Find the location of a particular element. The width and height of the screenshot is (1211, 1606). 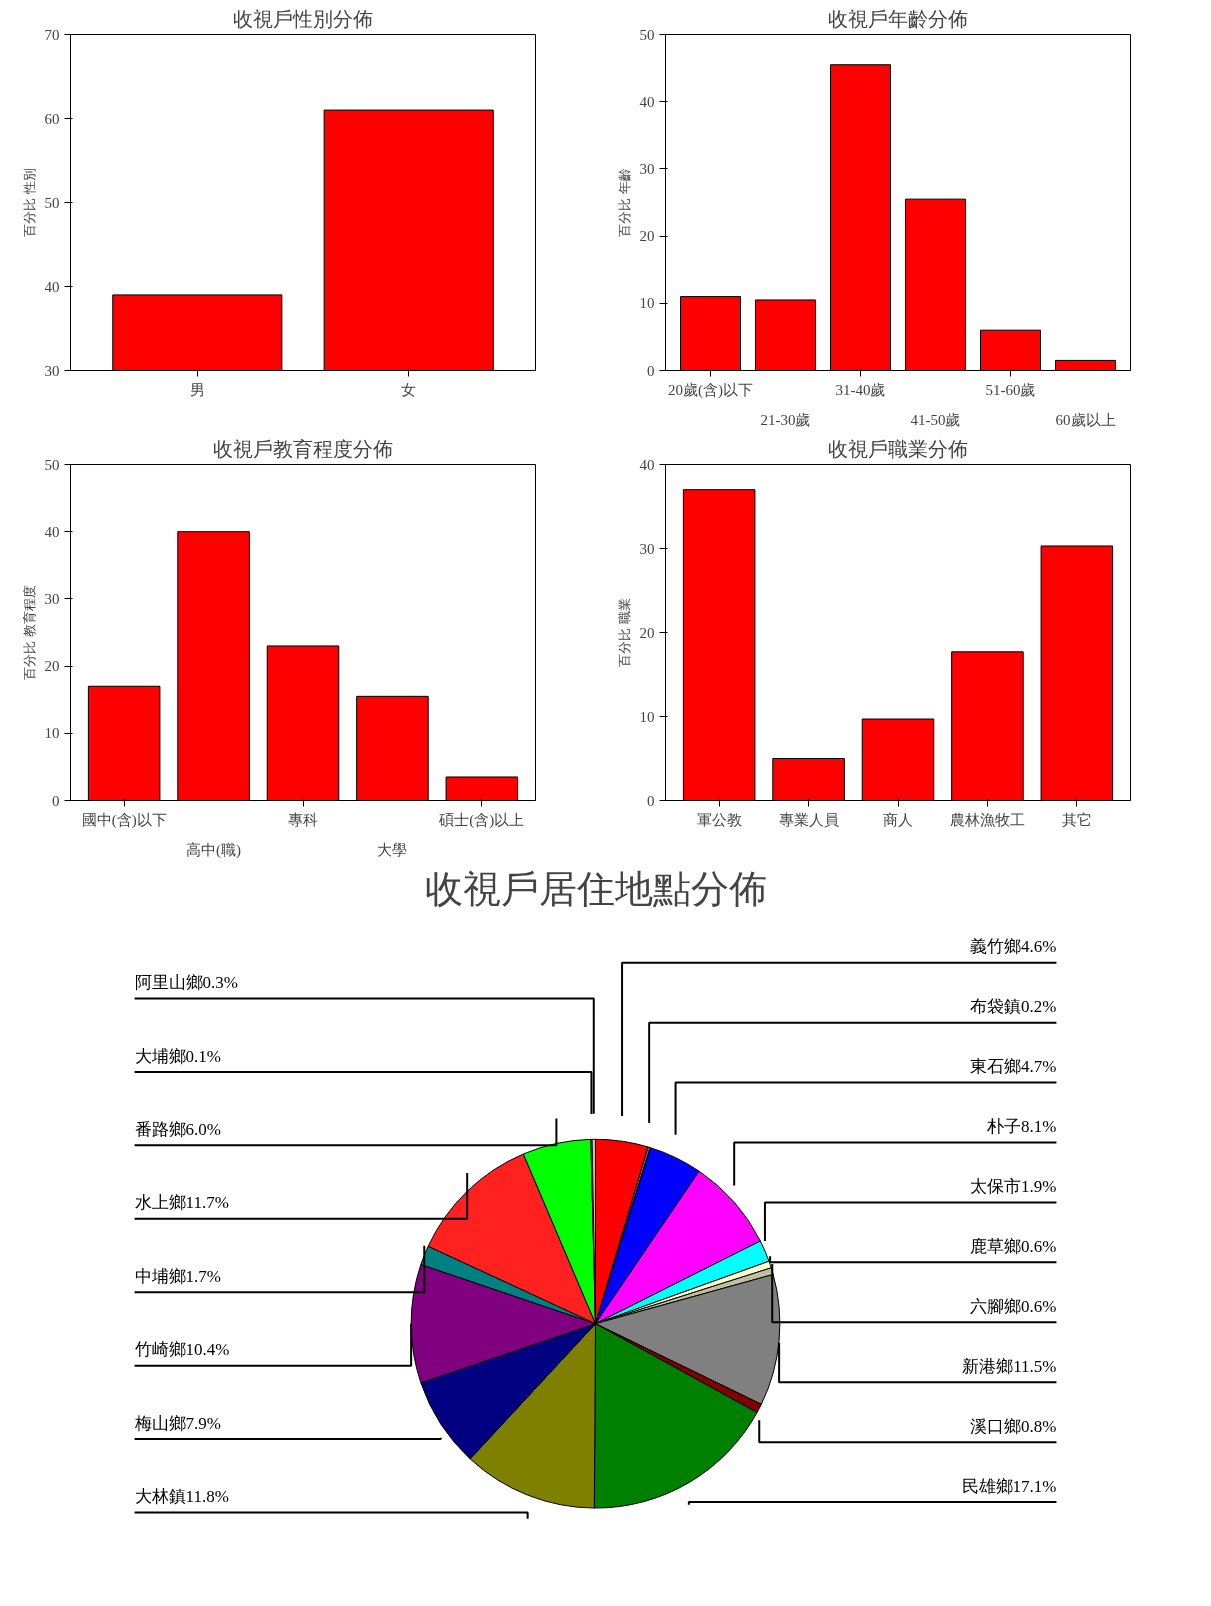

y-tick-label: 70 is located at coordinates (52, 34).